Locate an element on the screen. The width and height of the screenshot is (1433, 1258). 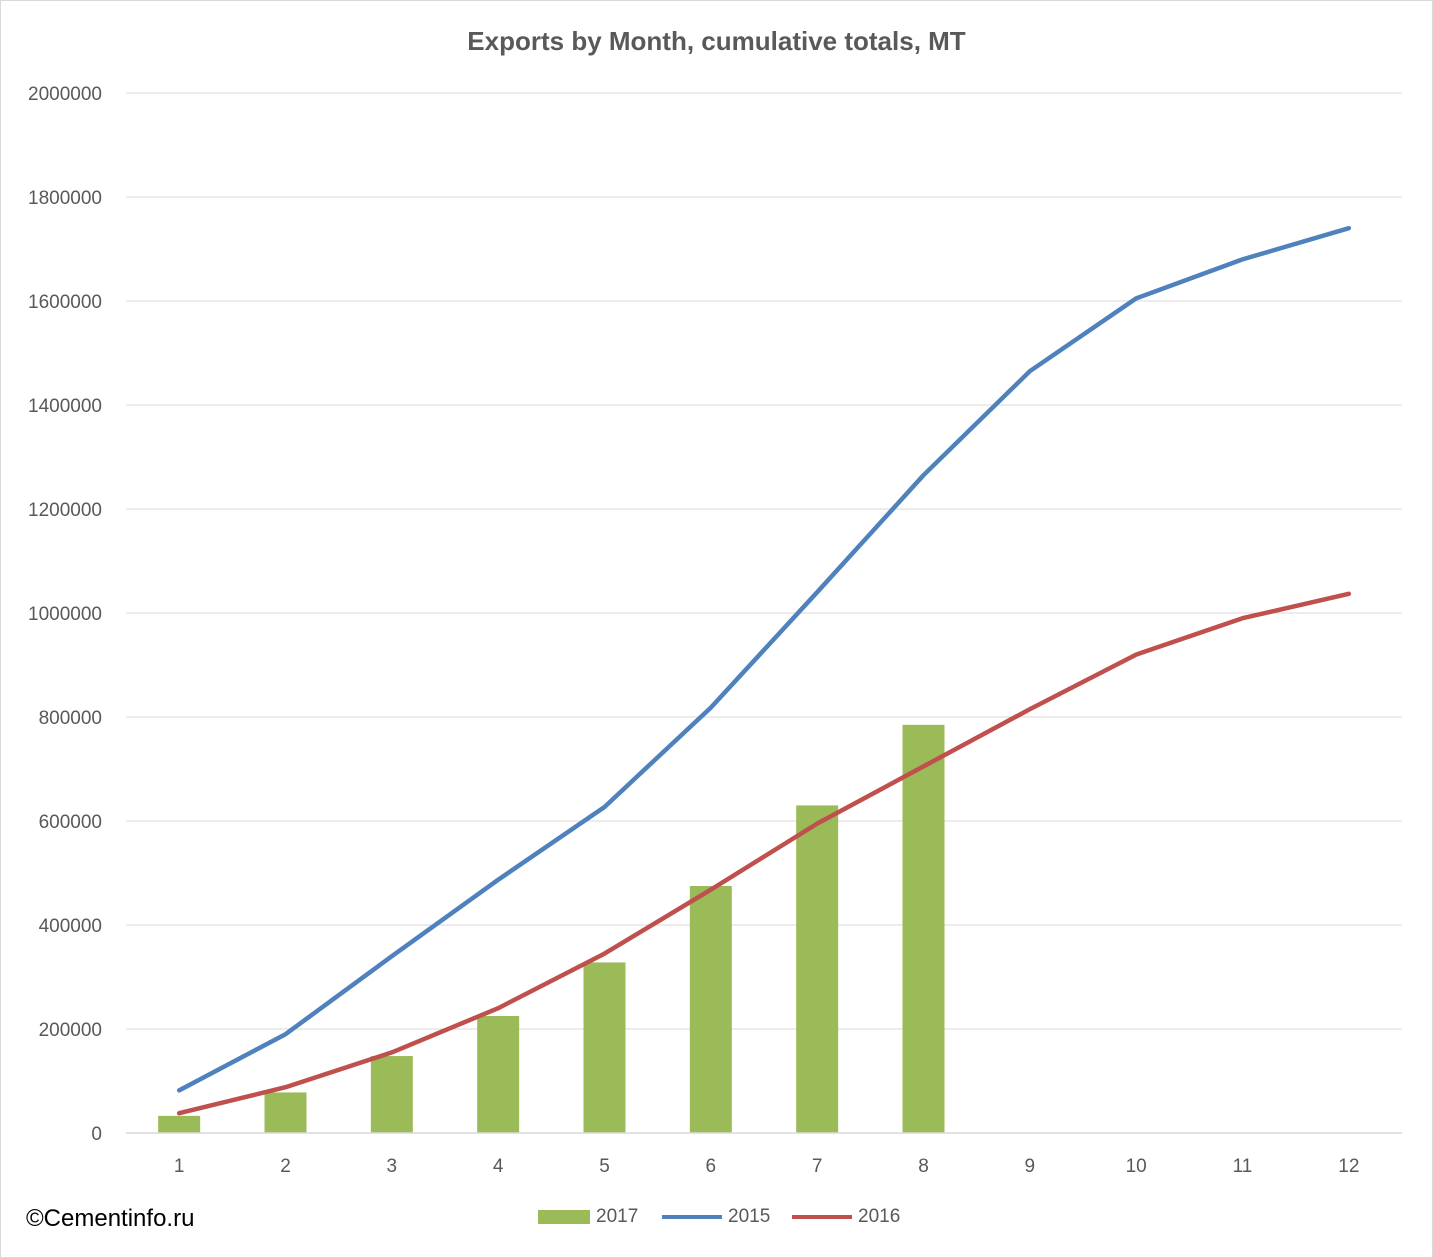
x-tick-label: 11 is located at coordinates (1243, 1166).